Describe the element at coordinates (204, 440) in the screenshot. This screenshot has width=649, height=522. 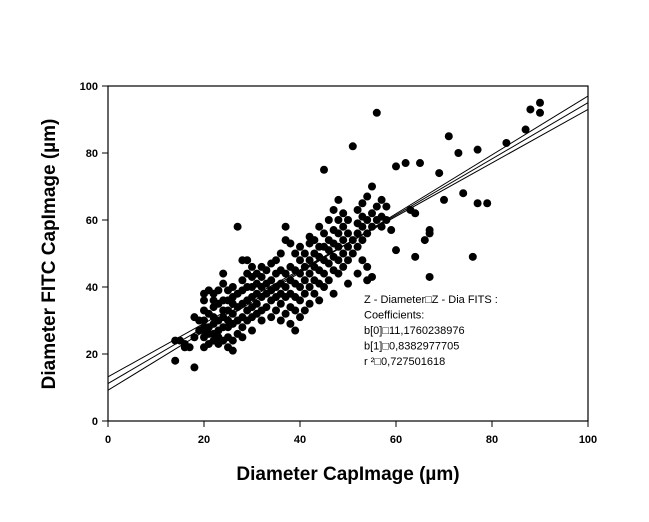
I see `x-tick-label: 20` at that location.